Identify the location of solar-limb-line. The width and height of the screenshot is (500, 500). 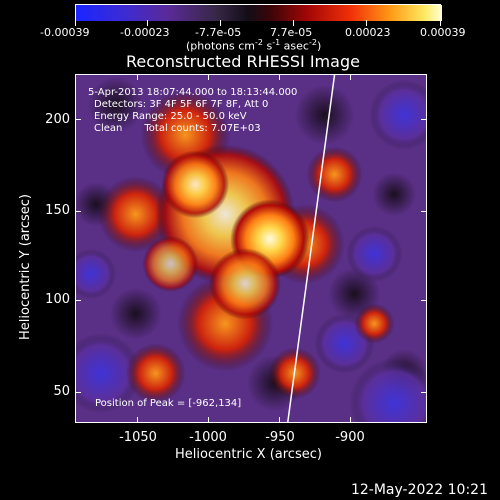
(311, 248).